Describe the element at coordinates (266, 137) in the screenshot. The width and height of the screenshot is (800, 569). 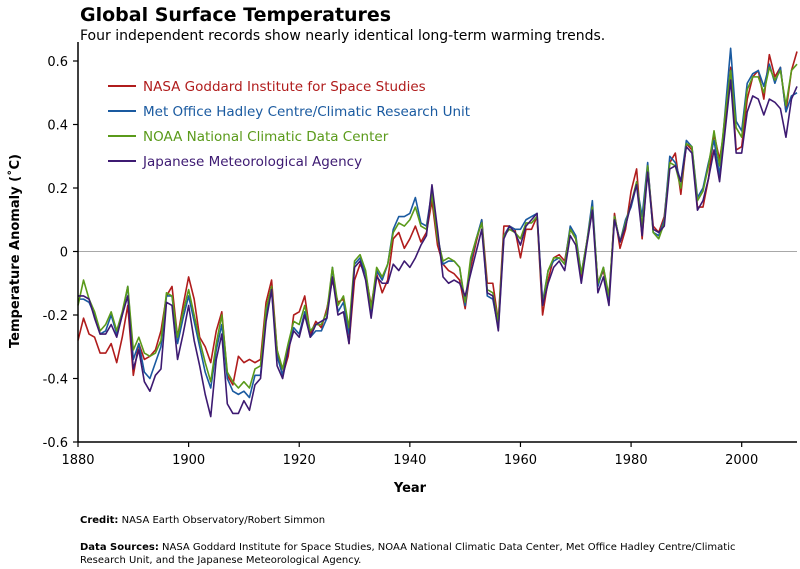
I see `legend-entry-3: NOAA National Climatic Data Center` at that location.